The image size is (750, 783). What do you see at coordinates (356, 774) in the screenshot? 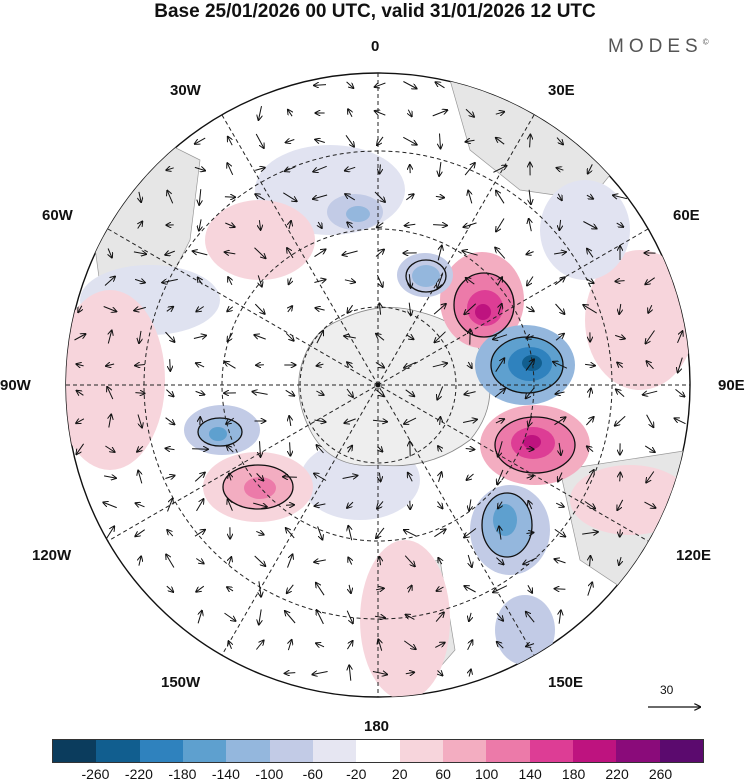
I see `colorbar-tick-label: -20` at bounding box center [356, 774].